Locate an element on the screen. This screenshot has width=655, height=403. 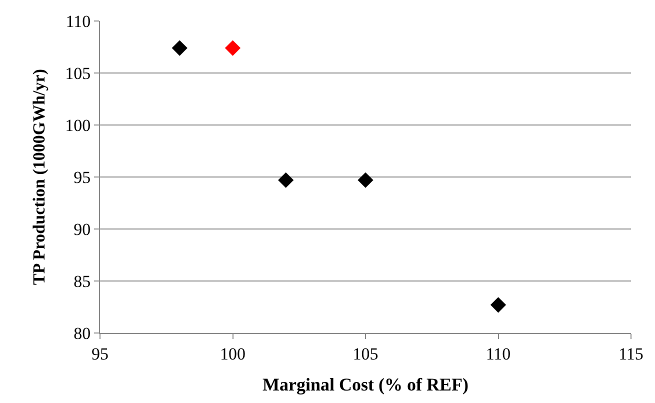
y-tick-label: 105 is located at coordinates (78, 73).